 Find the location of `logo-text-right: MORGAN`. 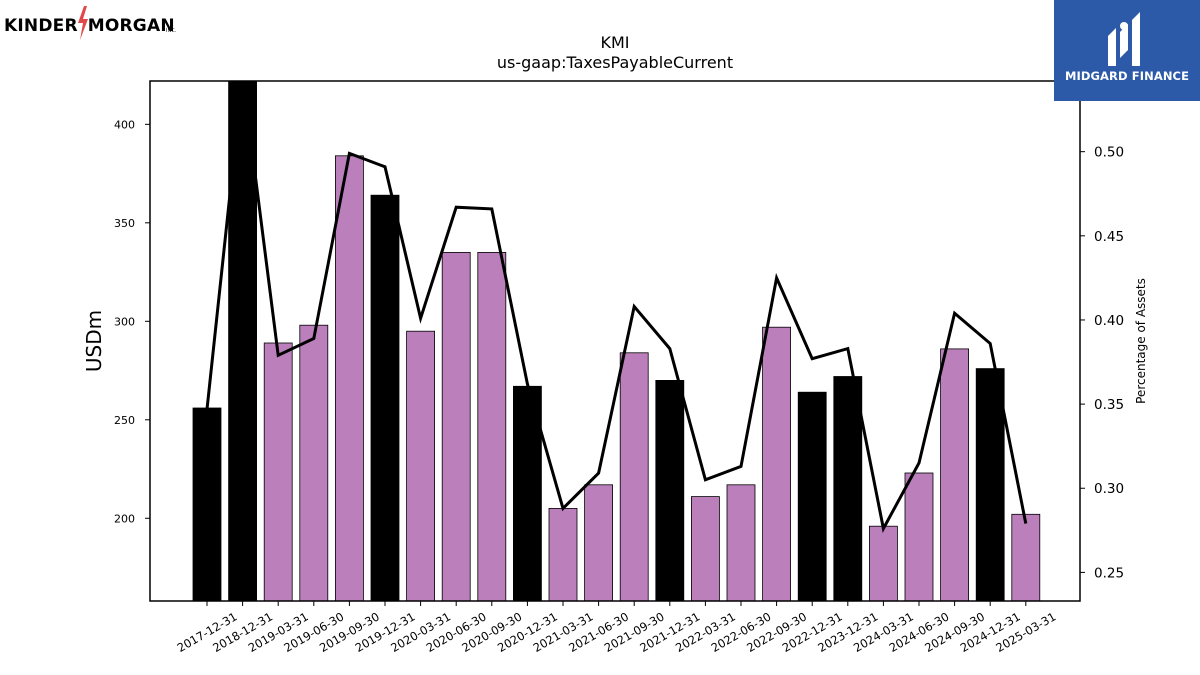

logo-text-right: MORGAN is located at coordinates (131, 26).